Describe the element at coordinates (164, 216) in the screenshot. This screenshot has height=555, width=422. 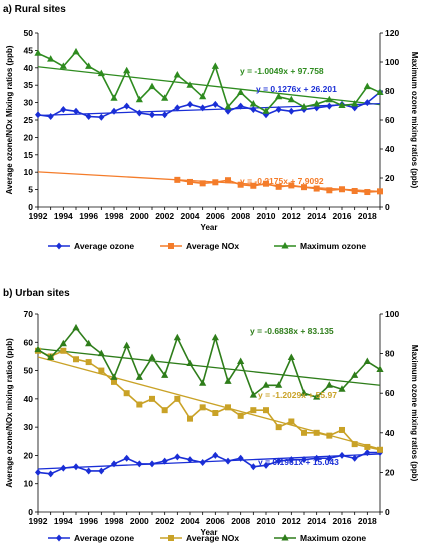
I see `x-tick-label: 2002` at that location.